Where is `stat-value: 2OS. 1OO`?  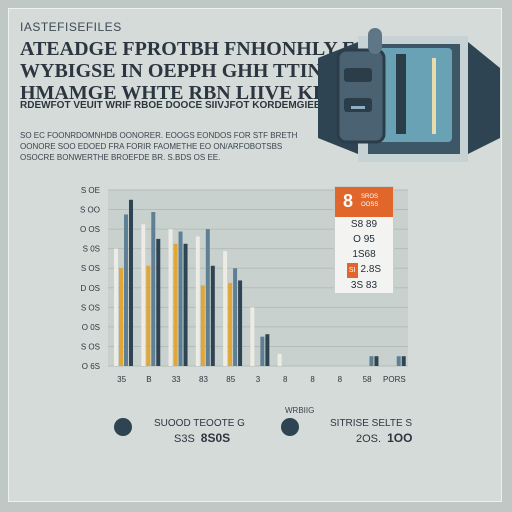
stat-value: 2OS. 1OO is located at coordinates (384, 438).